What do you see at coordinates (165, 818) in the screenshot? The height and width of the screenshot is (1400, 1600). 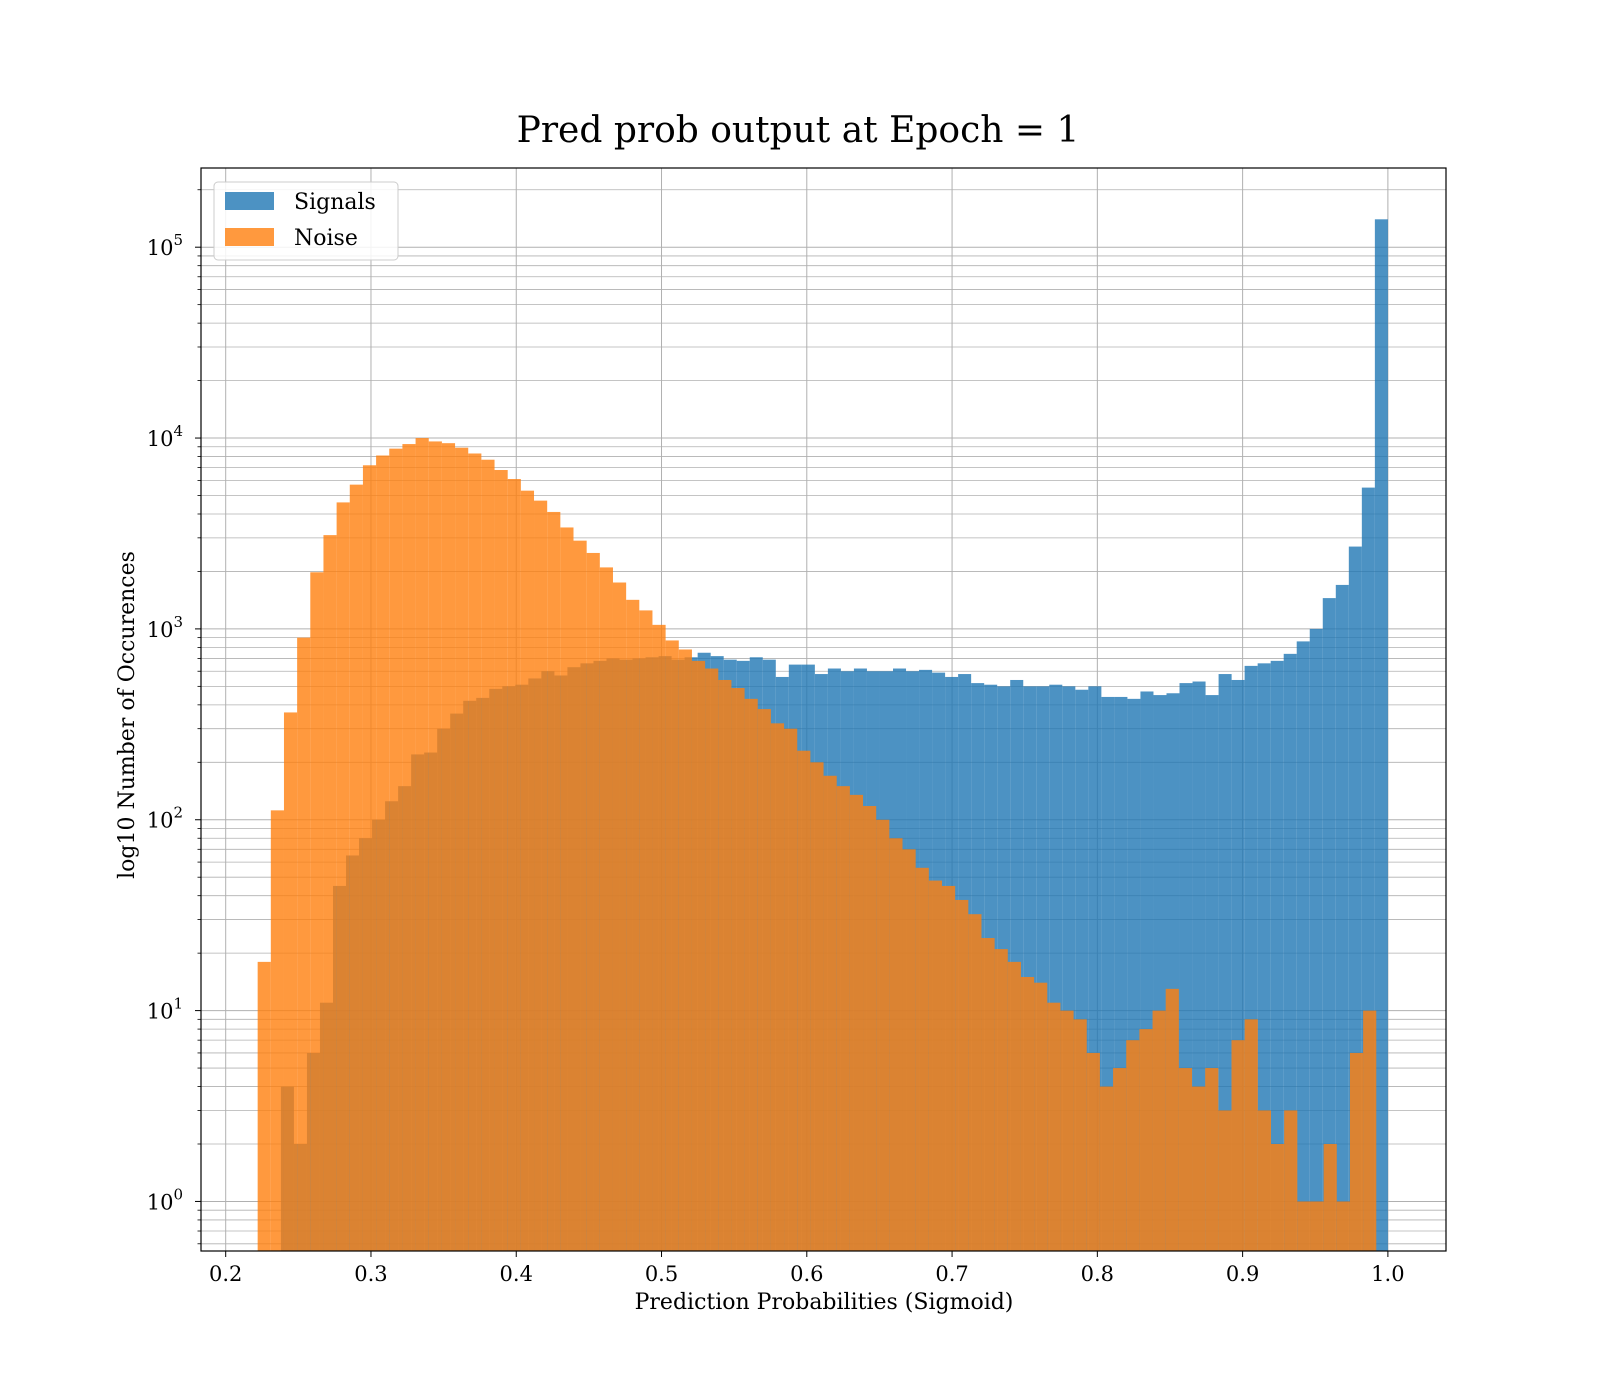 I see `y-tick-label: 10²` at bounding box center [165, 818].